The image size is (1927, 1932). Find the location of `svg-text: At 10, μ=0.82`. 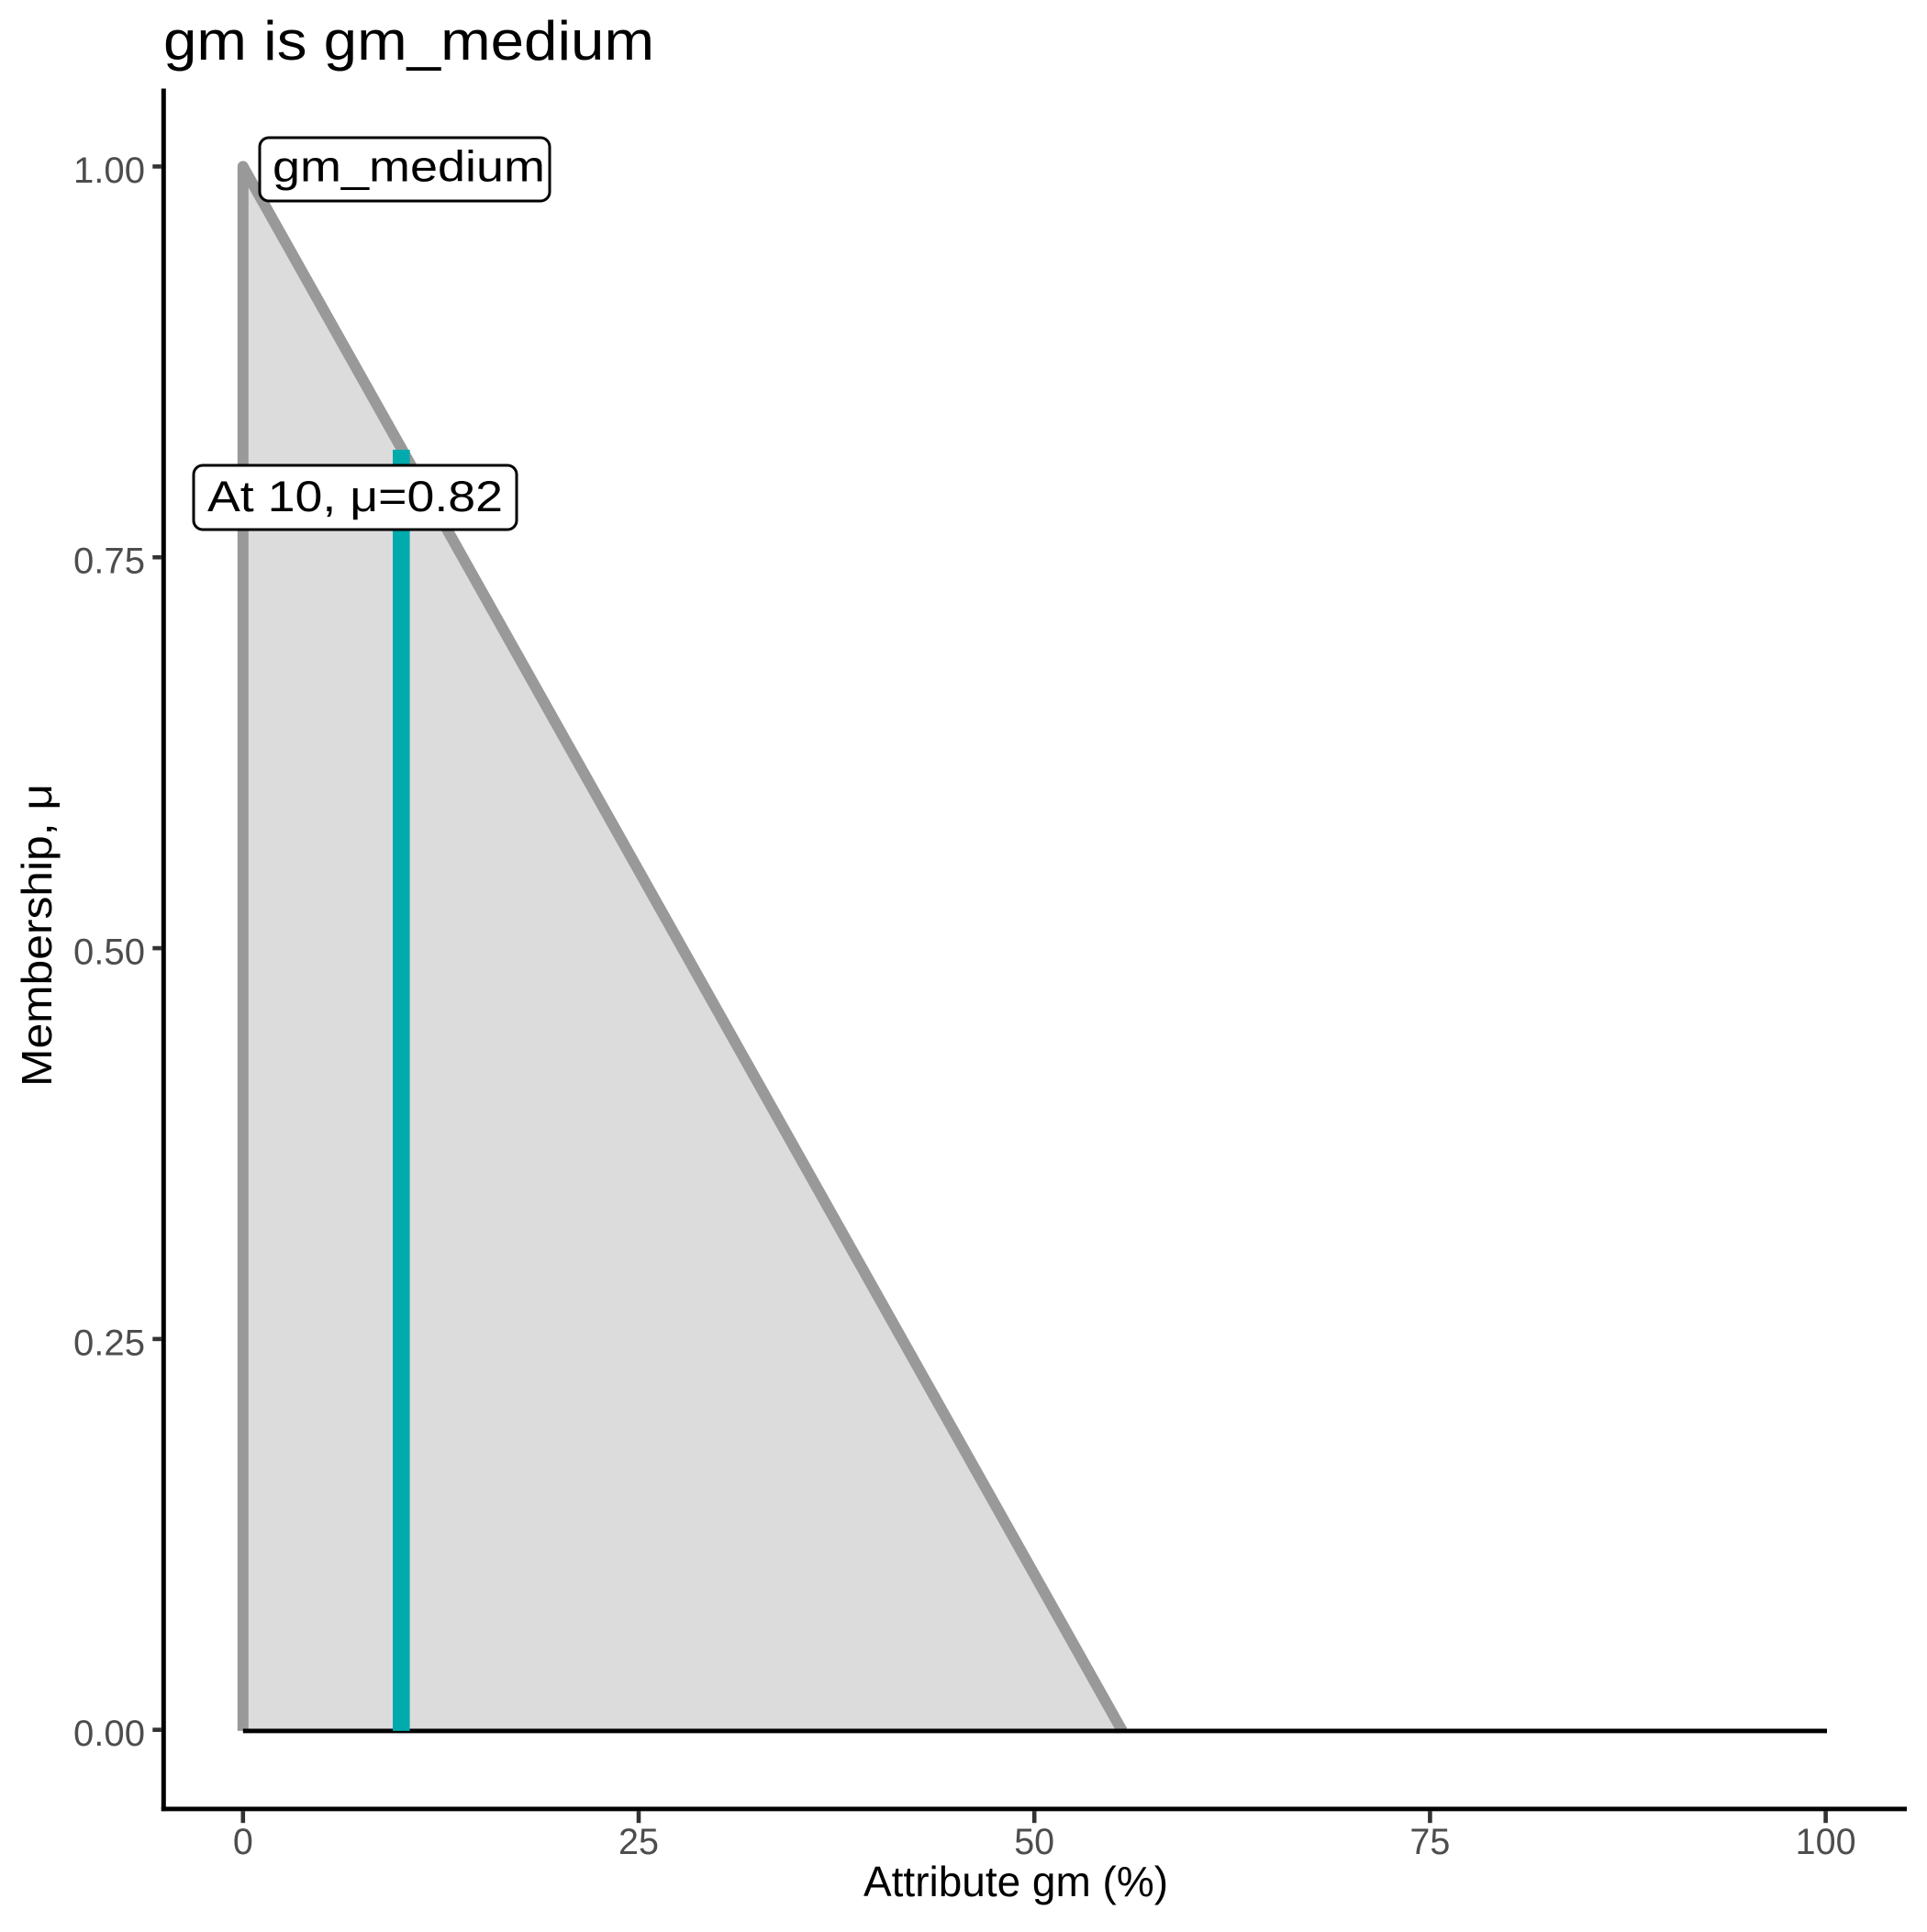

svg-text: At 10, μ=0.82 is located at coordinates (355, 497).